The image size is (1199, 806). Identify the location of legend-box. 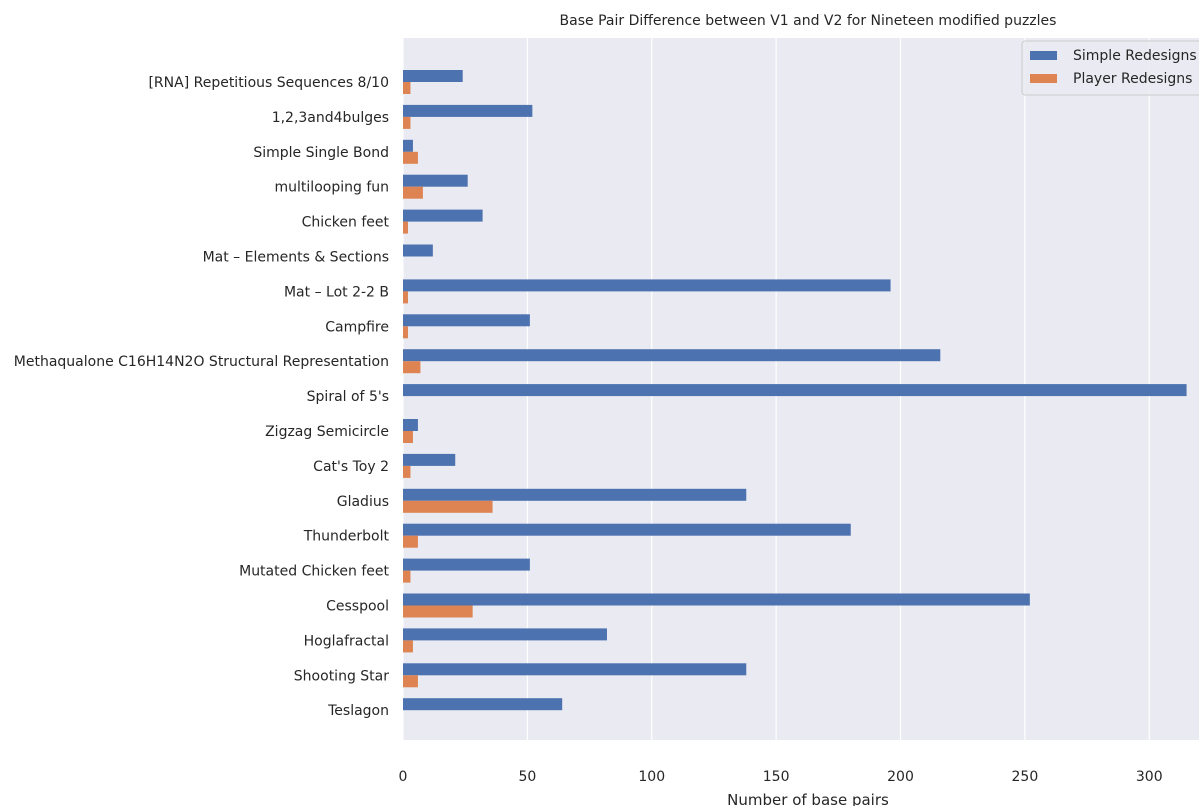
(1110, 68).